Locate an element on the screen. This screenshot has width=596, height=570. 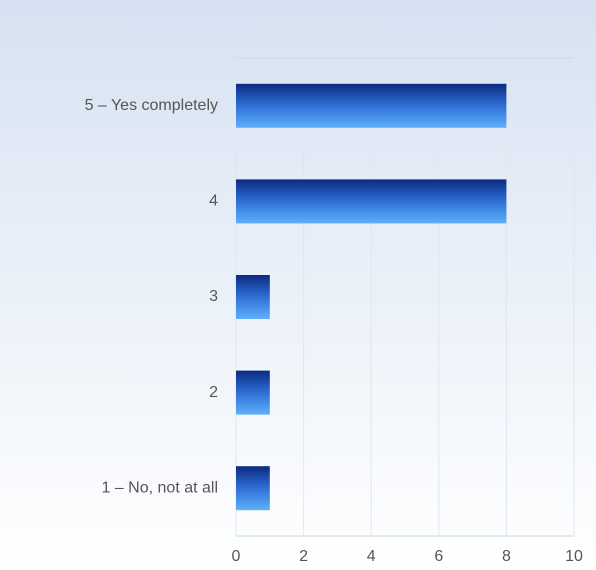
y-tick-label: 4 is located at coordinates (213, 201).